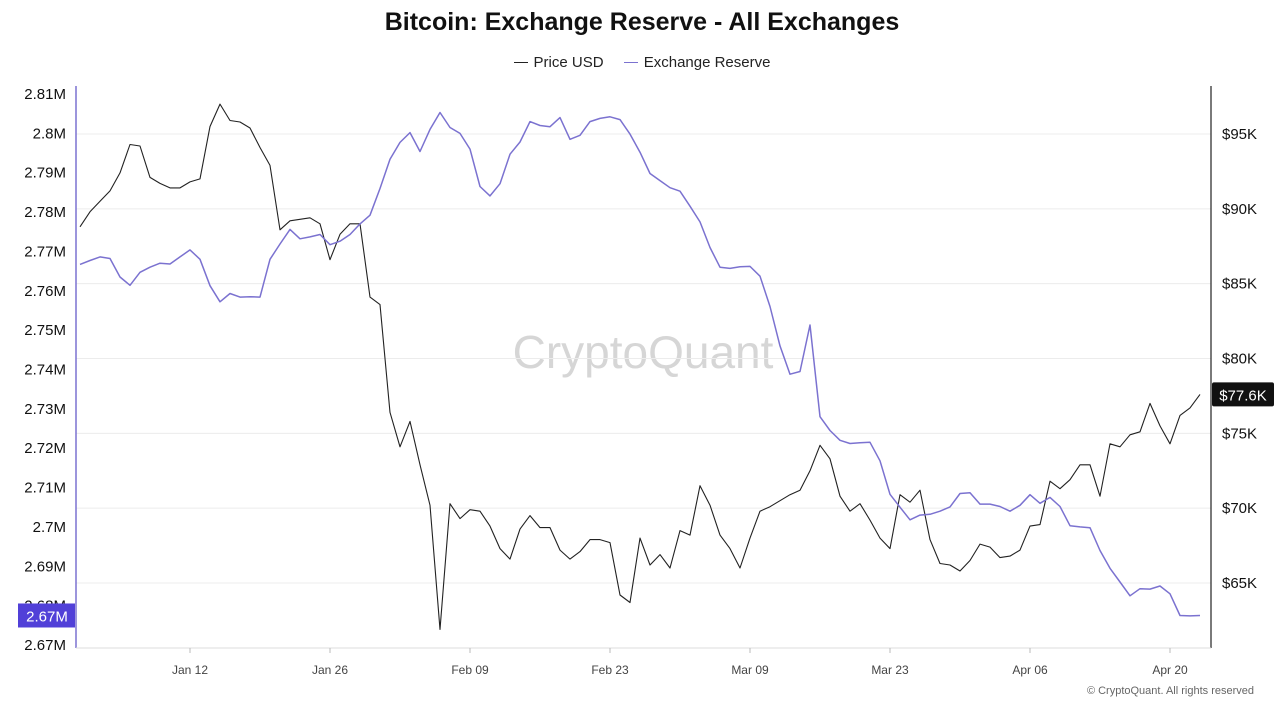  I want to click on left-tick-label: 2.8M, so click(49, 133).